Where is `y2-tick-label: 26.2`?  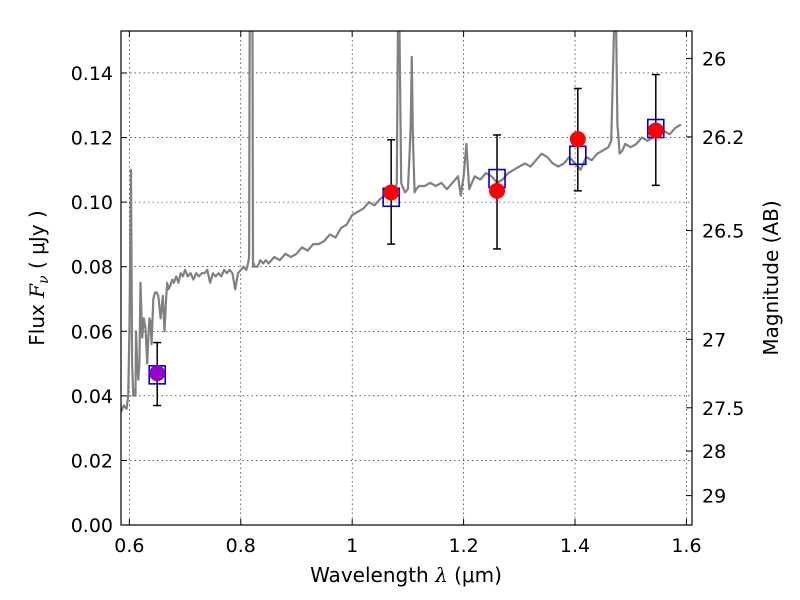
y2-tick-label: 26.2 is located at coordinates (723, 138).